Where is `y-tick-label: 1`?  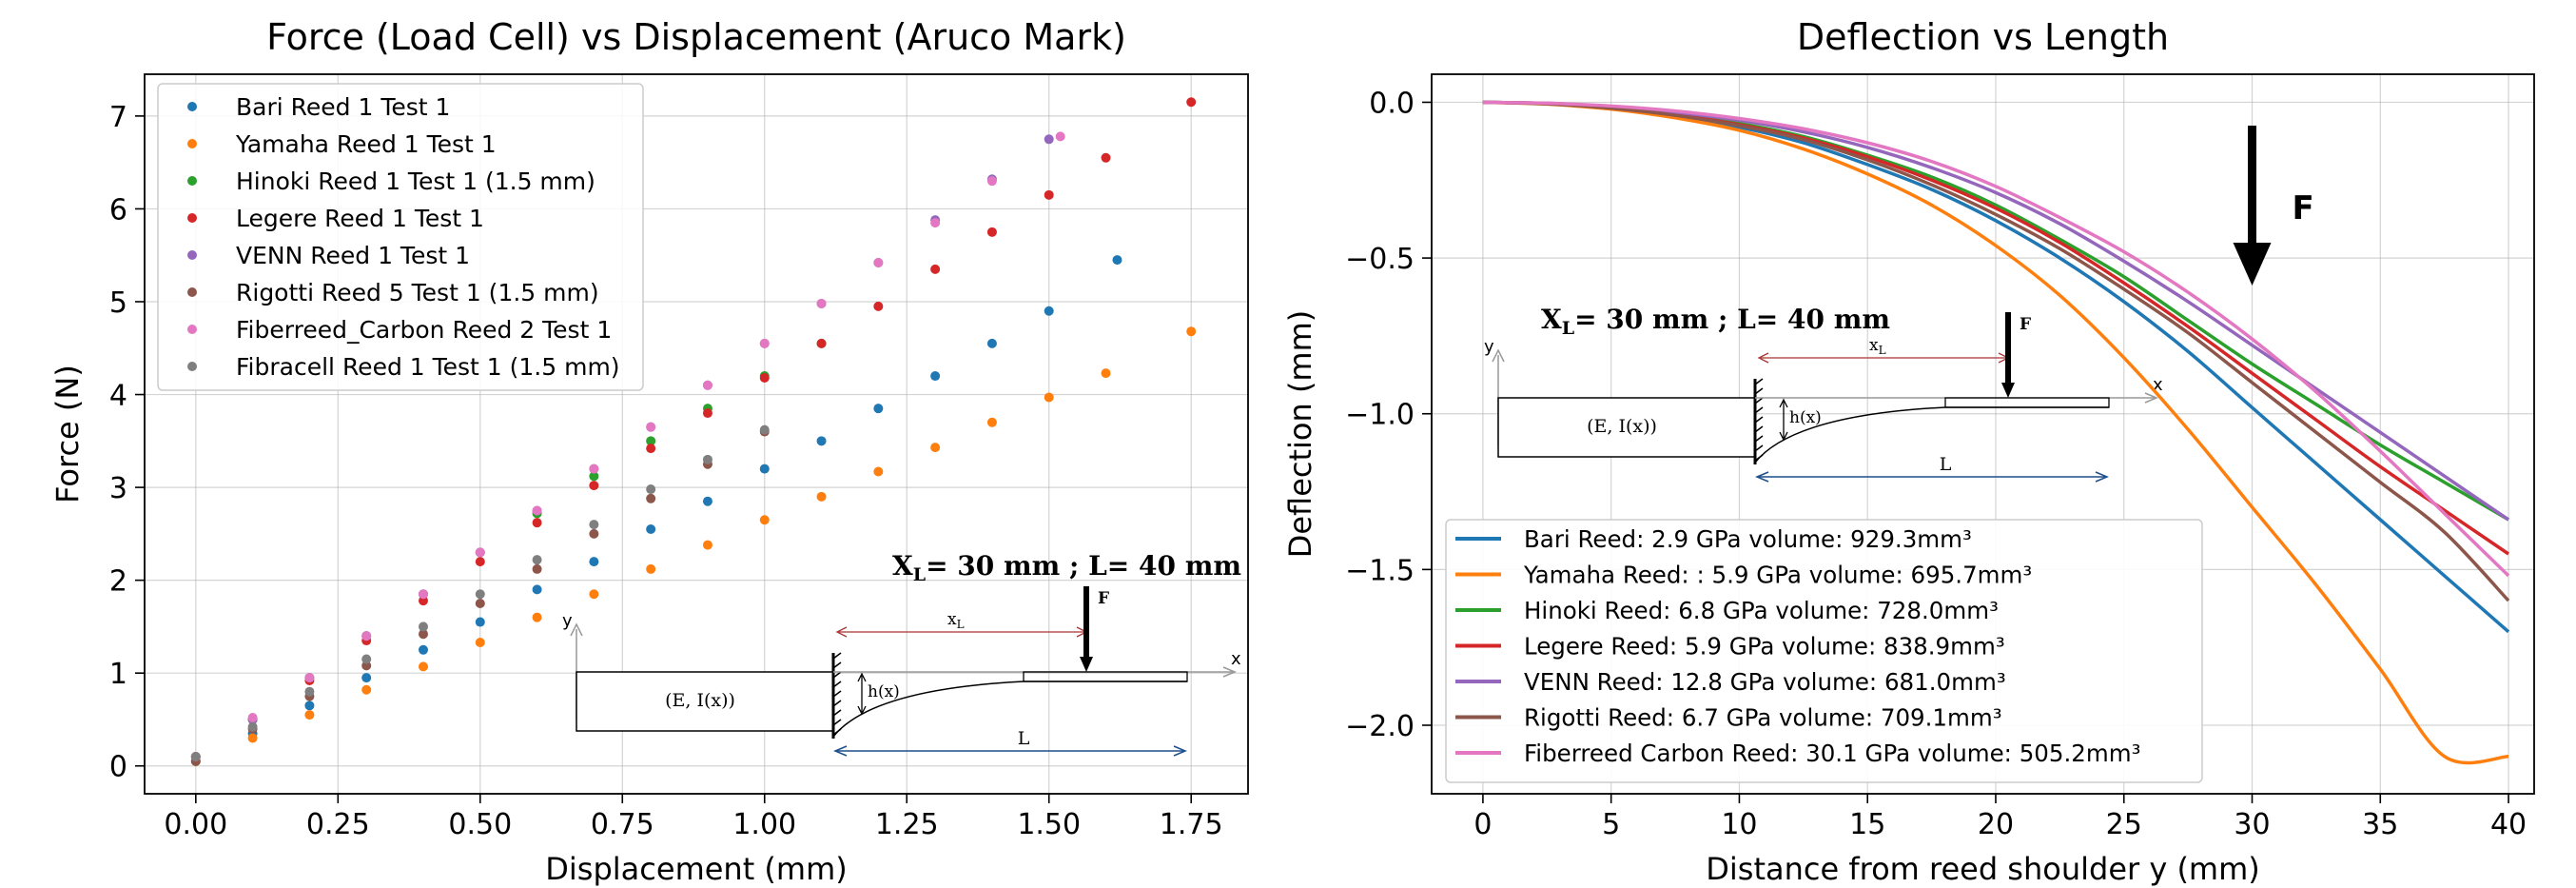
y-tick-label: 1 is located at coordinates (118, 674).